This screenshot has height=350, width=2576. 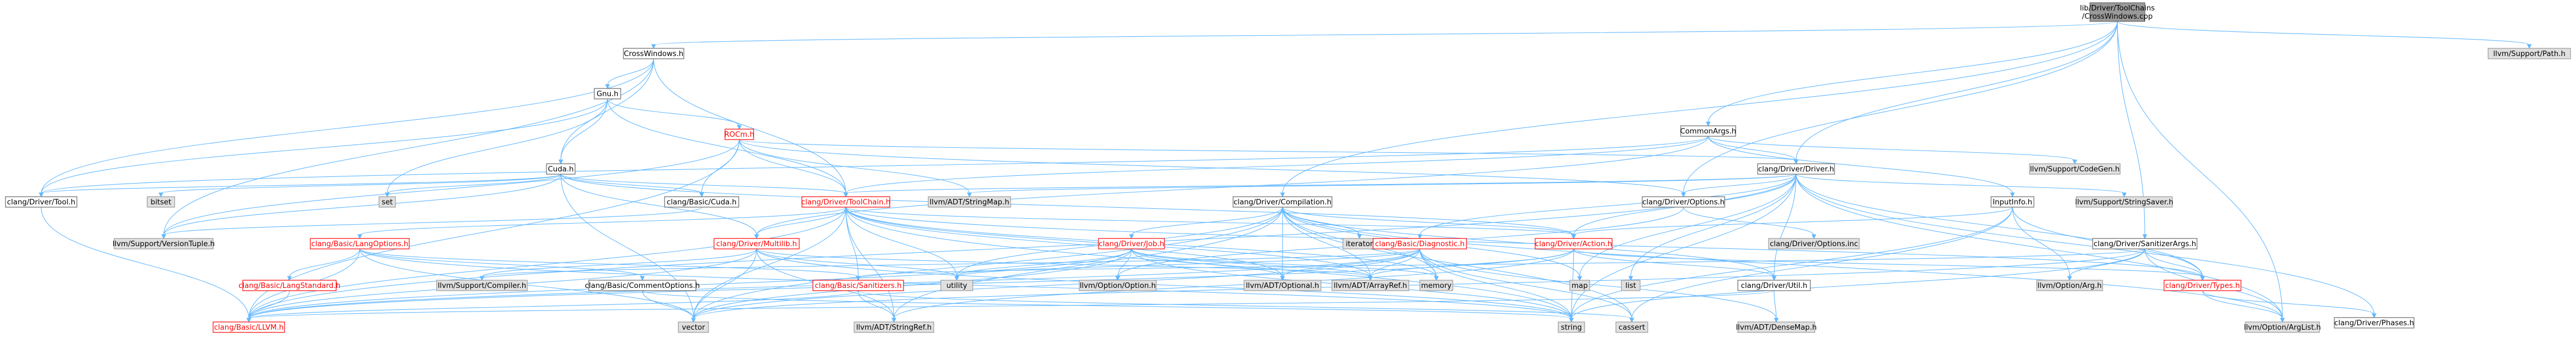 I want to click on node-options-inc: clang/Driver/Options.inc, so click(x=1814, y=244).